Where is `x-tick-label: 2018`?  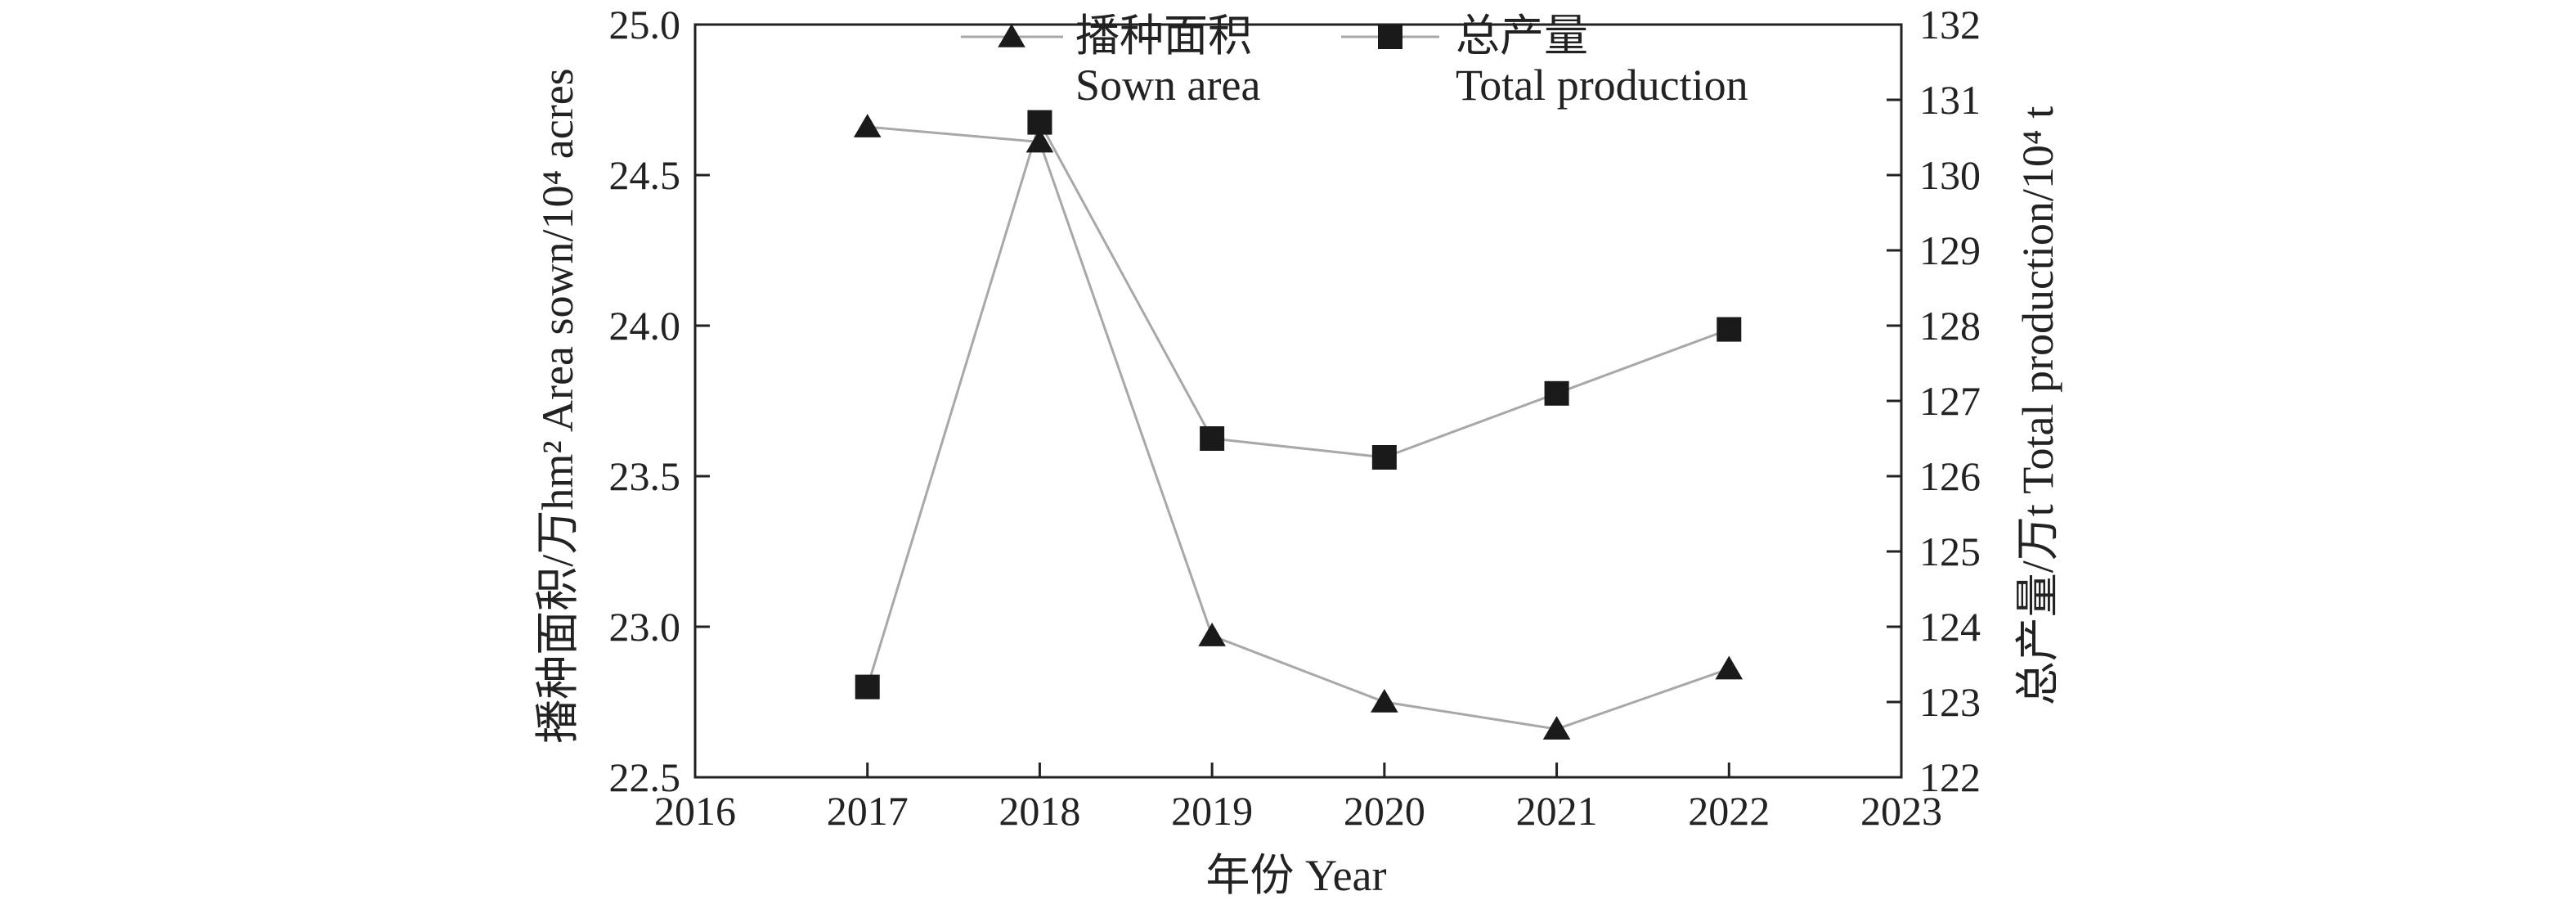
x-tick-label: 2018 is located at coordinates (1039, 811).